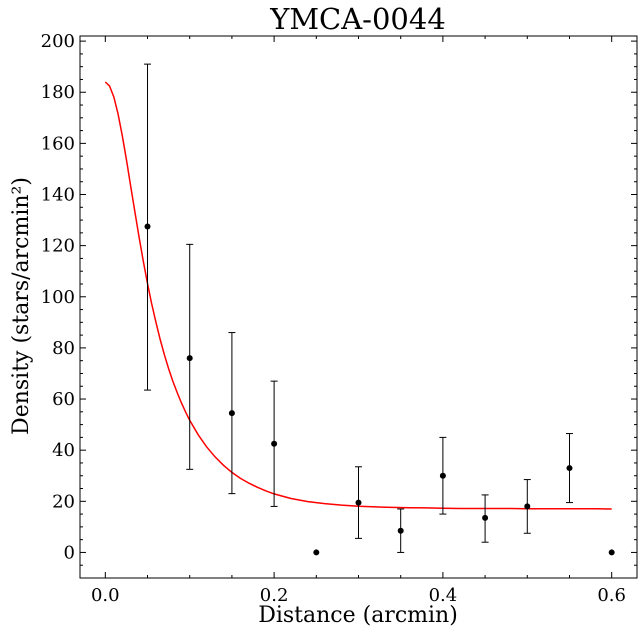 This screenshot has height=633, width=644. Describe the element at coordinates (58, 92) in the screenshot. I see `y-tick-label: 180` at that location.